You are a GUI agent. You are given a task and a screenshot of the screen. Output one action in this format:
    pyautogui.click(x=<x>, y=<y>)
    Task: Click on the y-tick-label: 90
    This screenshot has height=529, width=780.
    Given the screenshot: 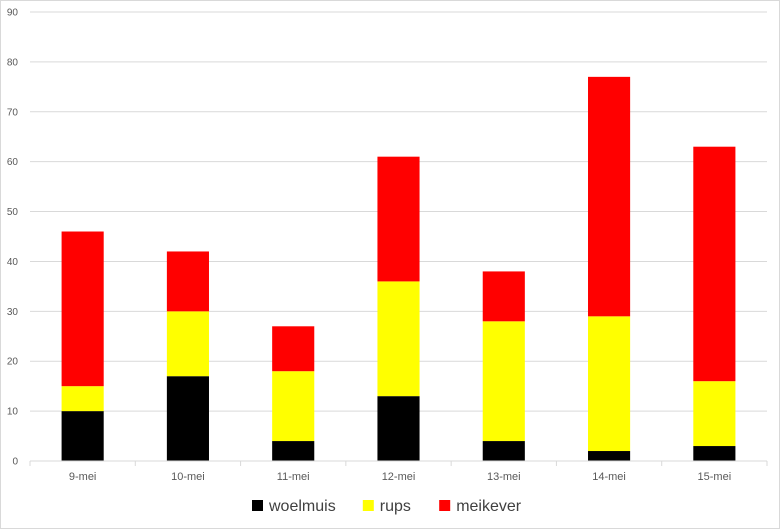 What is the action you would take?
    pyautogui.click(x=13, y=13)
    